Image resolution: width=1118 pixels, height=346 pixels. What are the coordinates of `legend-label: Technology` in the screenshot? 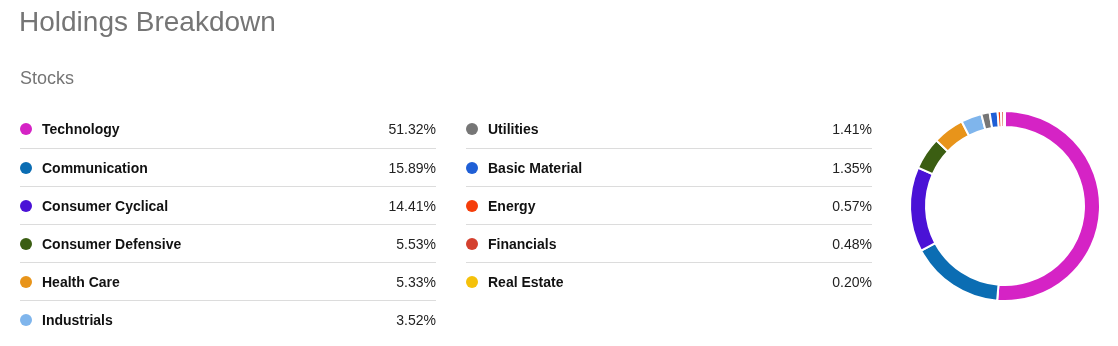 It's located at (81, 129).